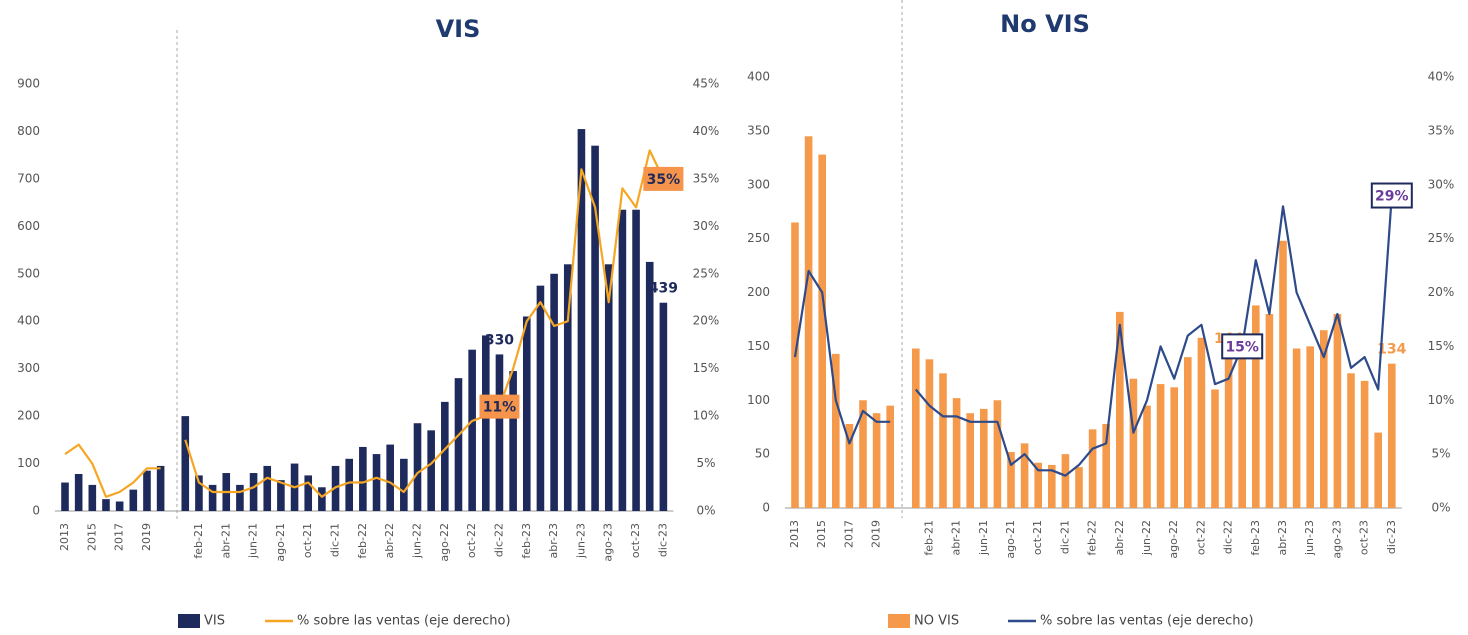 The image size is (1468, 635). Describe the element at coordinates (253, 541) in the screenshot. I see `x-tick-label: jun-21` at that location.